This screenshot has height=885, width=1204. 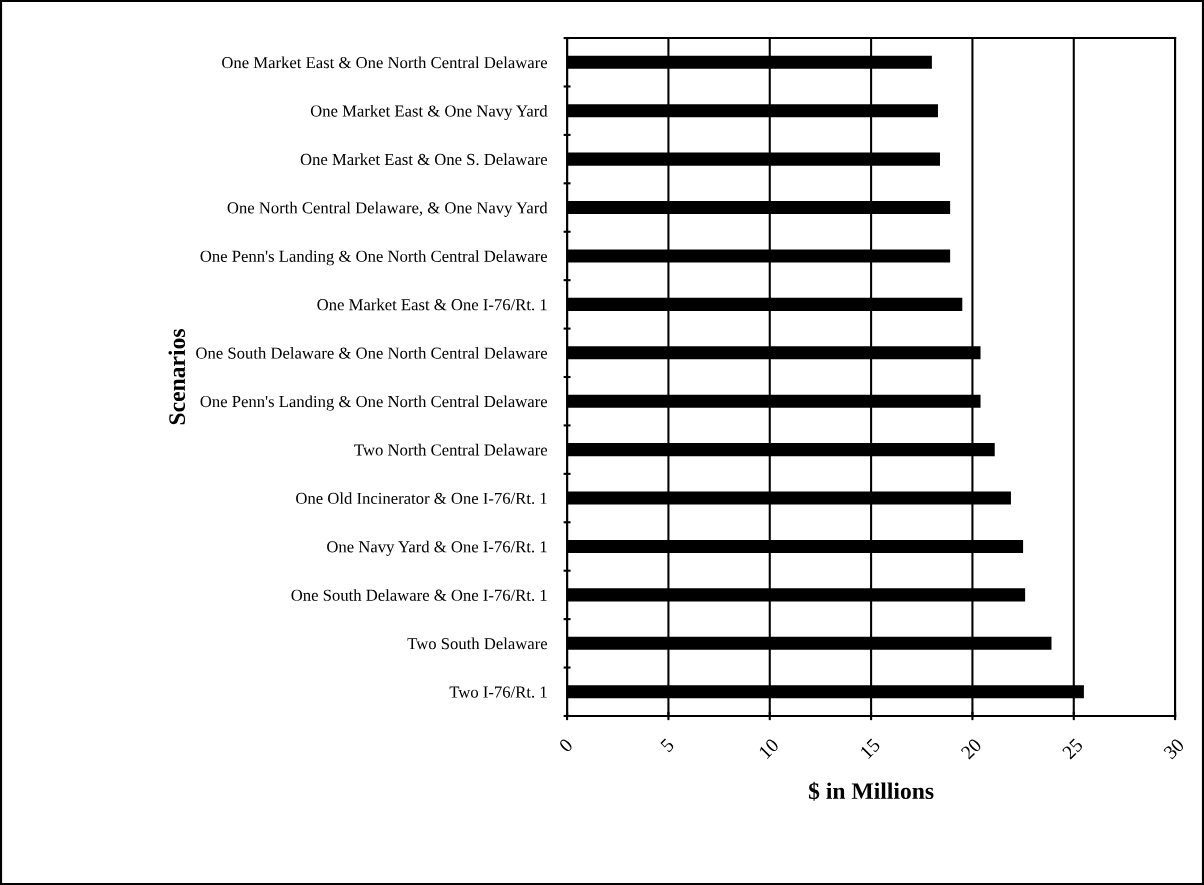 What do you see at coordinates (419, 595) in the screenshot?
I see `y-tick-label: One South Delaware & One I-76/Rt. 1` at bounding box center [419, 595].